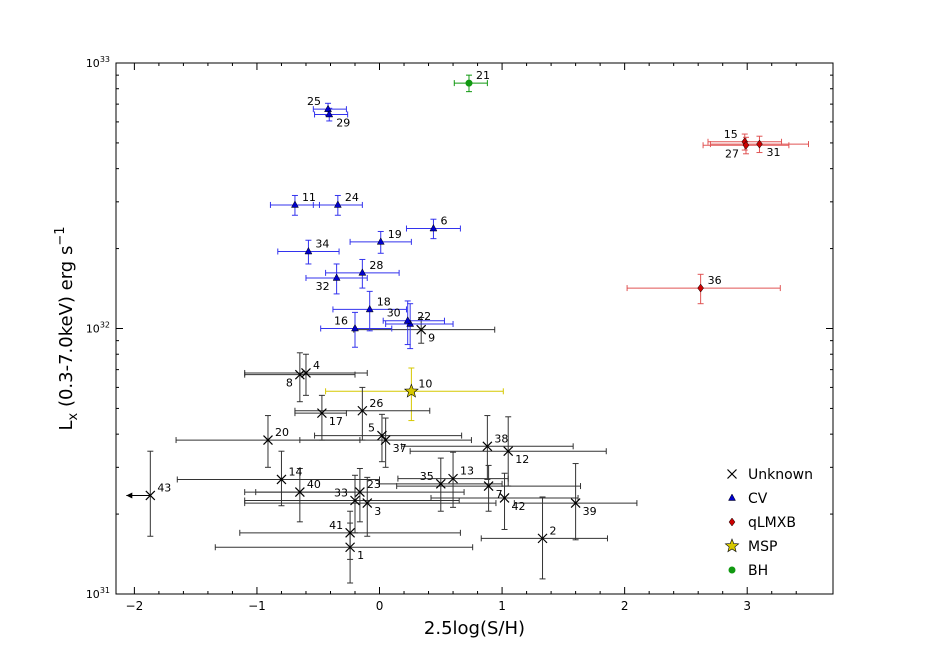 This screenshot has height=660, width=926. What do you see at coordinates (499, 494) in the screenshot?
I see `point-label-7: 7` at bounding box center [499, 494].